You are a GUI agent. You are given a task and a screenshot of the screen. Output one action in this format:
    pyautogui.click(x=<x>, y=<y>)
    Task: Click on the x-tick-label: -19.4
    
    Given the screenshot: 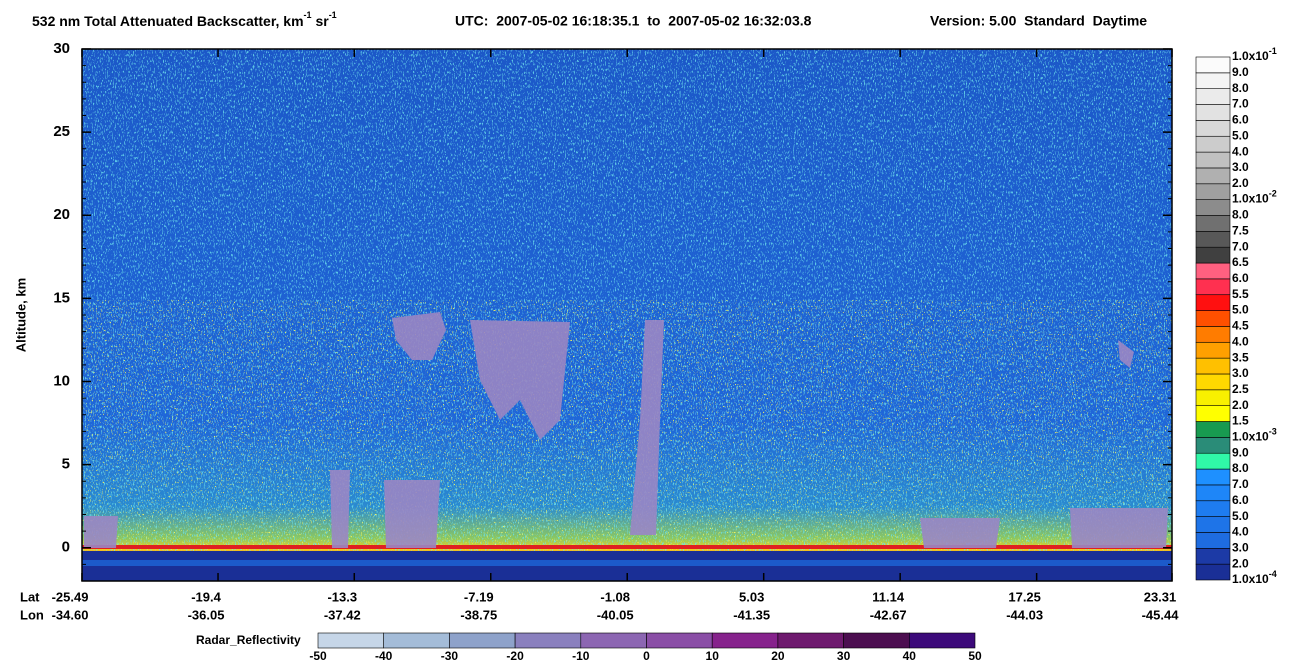 What is the action you would take?
    pyautogui.click(x=206, y=596)
    